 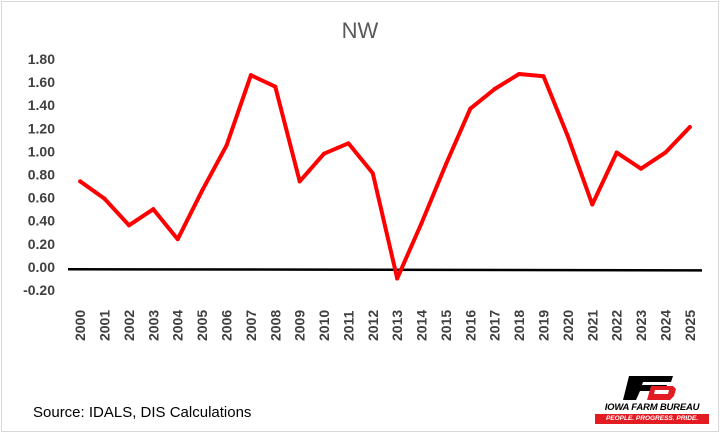 What do you see at coordinates (80, 325) in the screenshot?
I see `x-tick-label: 2000` at bounding box center [80, 325].